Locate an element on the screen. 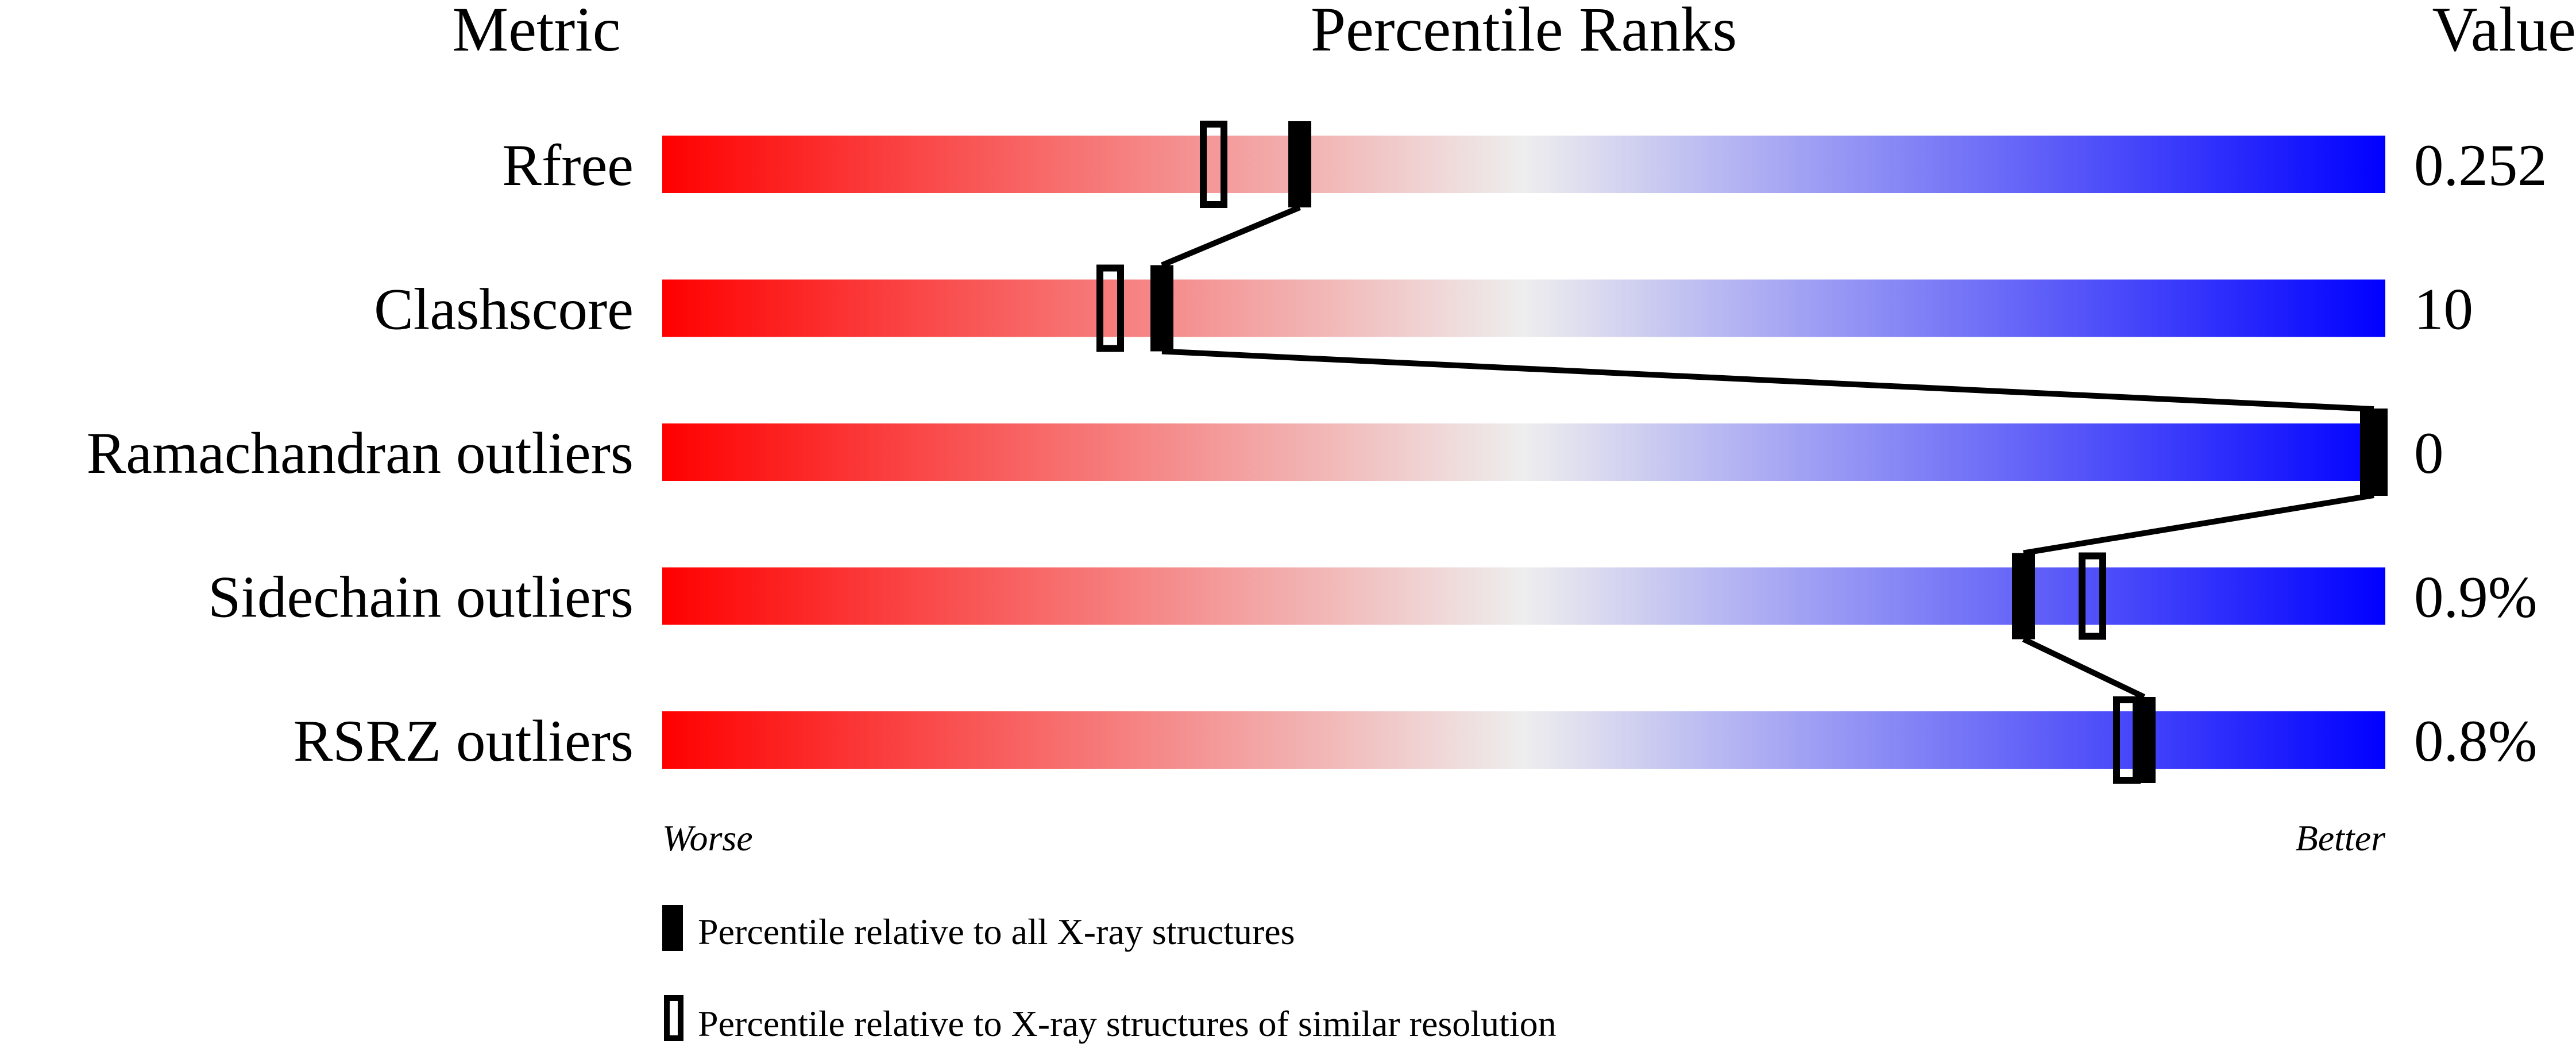 This screenshot has width=2576, height=1048. legend-filled-marker is located at coordinates (672, 928).